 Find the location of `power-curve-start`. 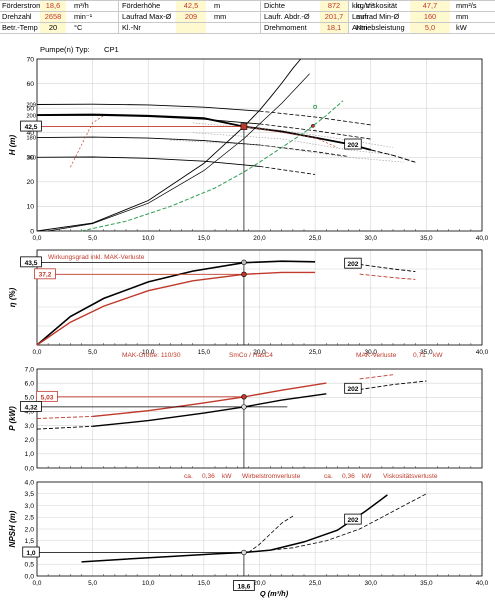

power-curve-start is located at coordinates (64, 427).